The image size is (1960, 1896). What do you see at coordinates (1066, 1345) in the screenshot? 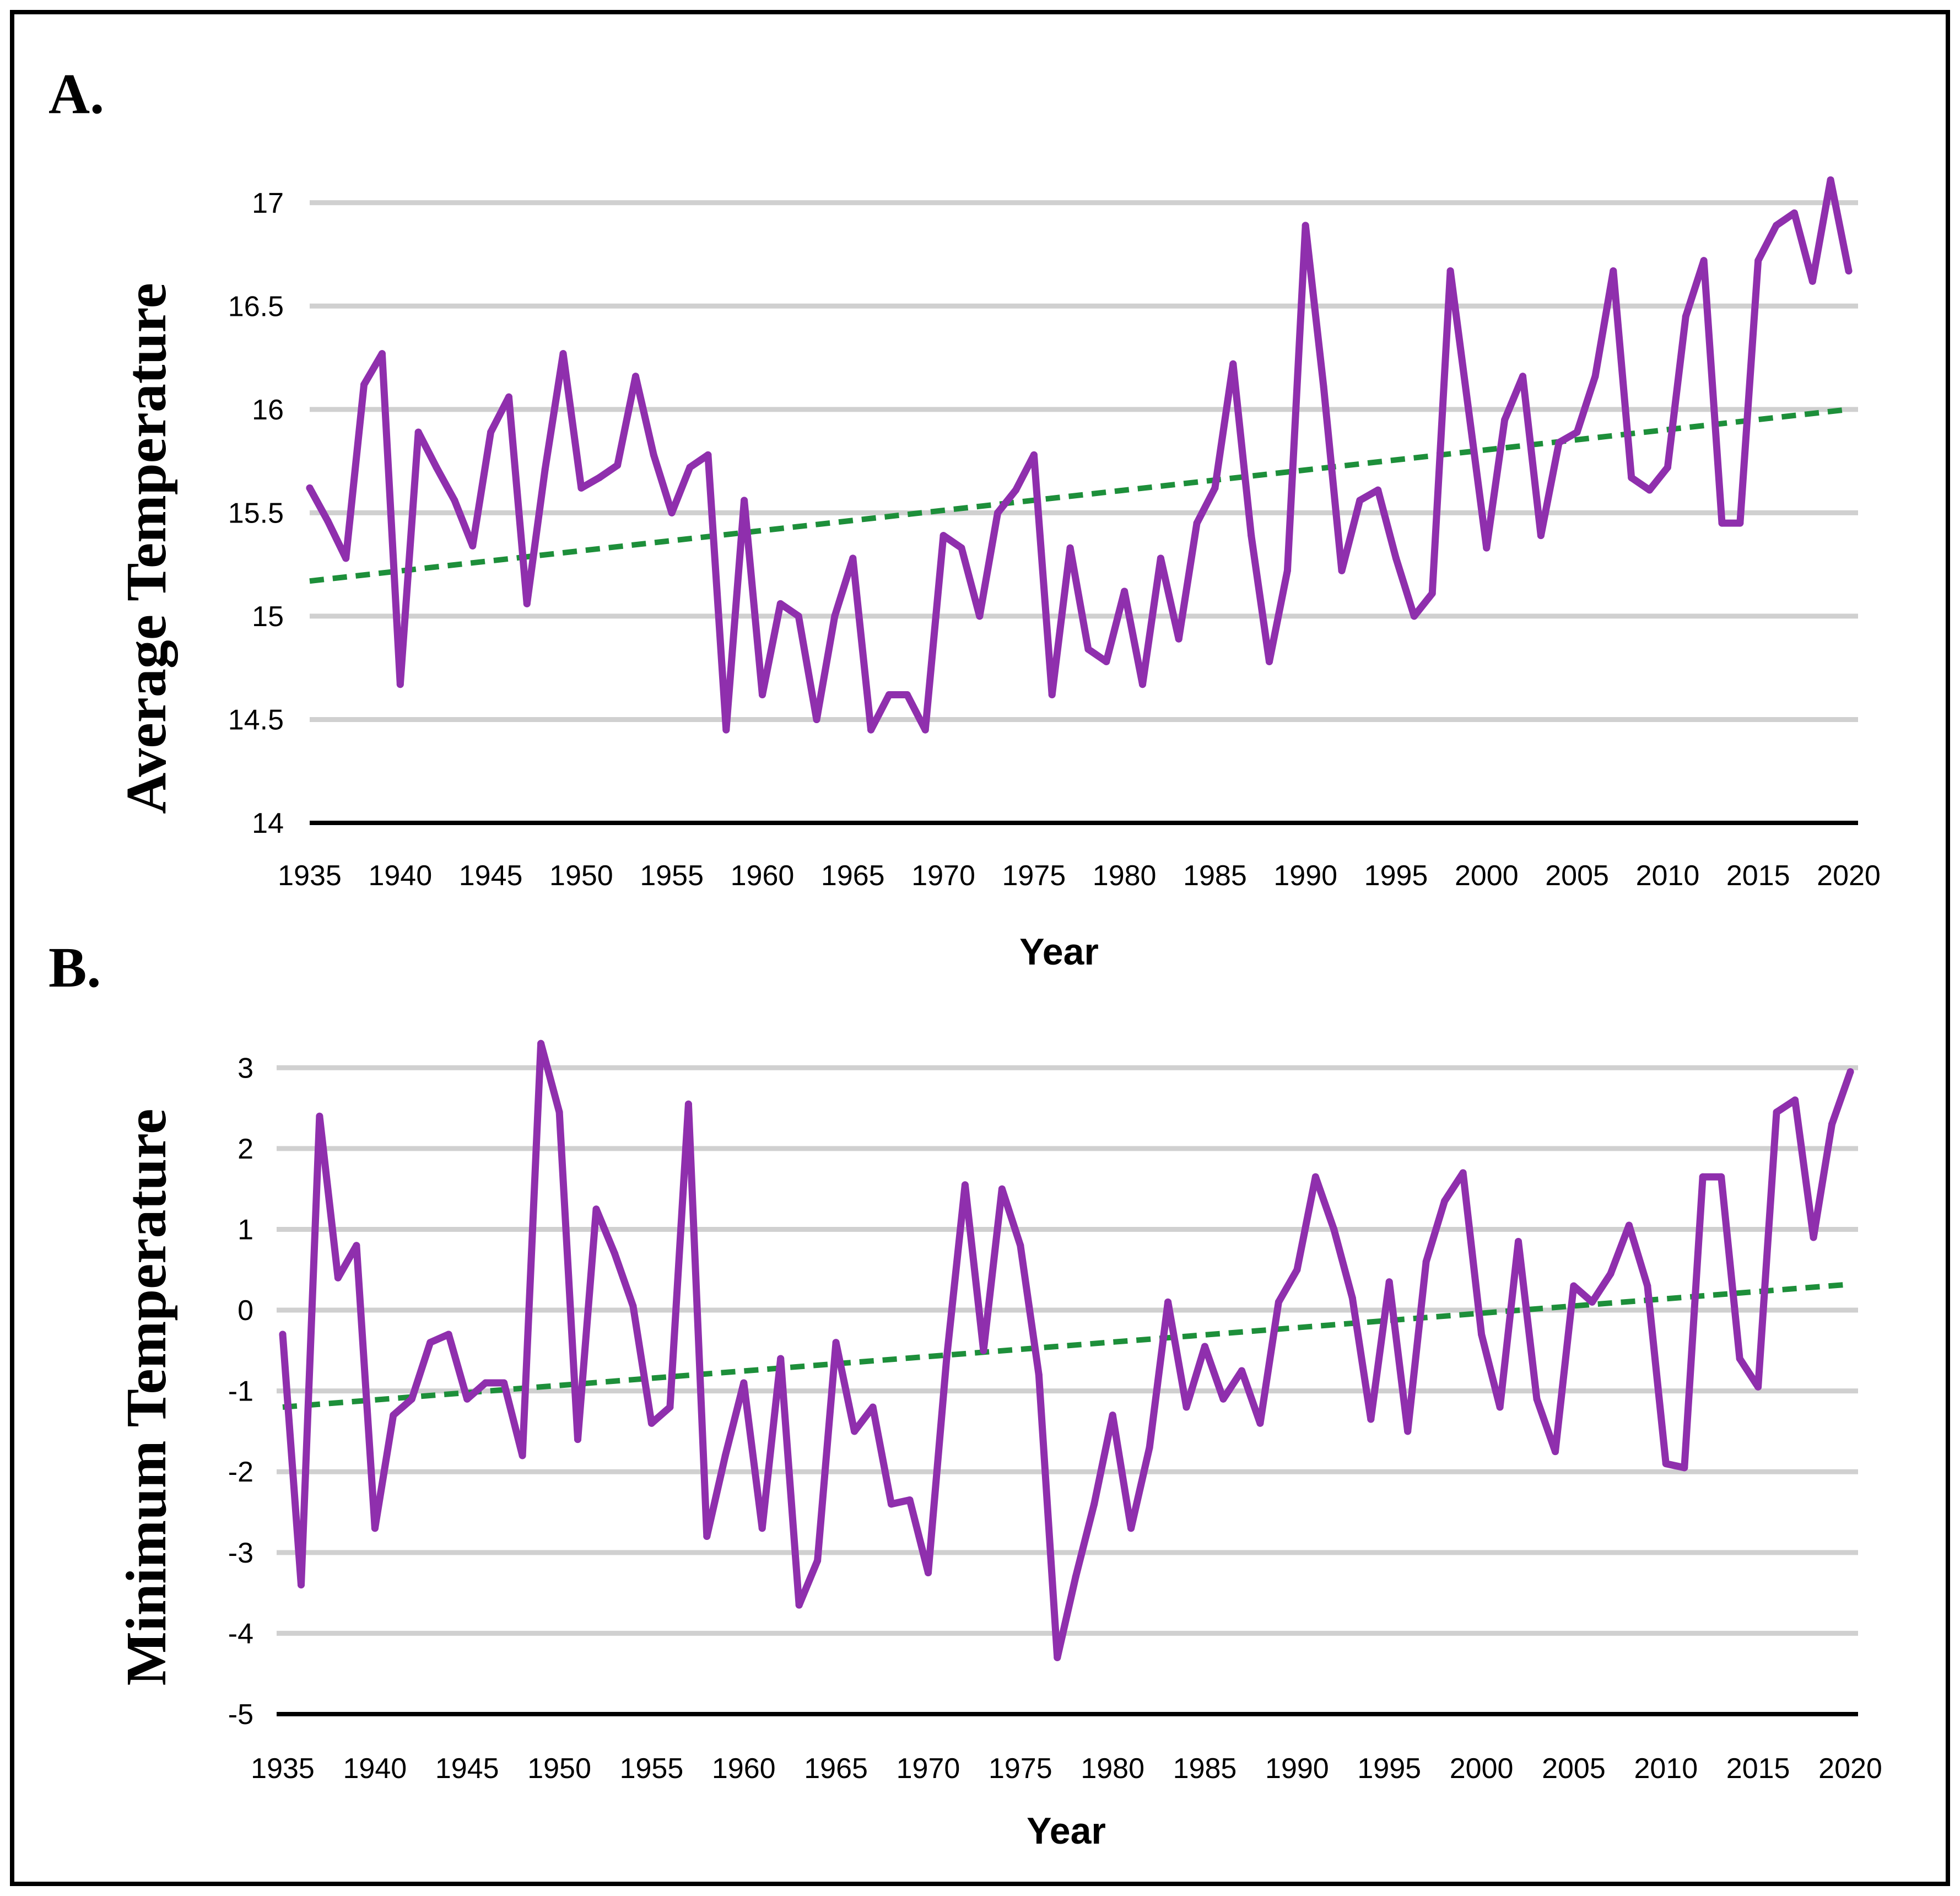
I see `trendline` at bounding box center [1066, 1345].